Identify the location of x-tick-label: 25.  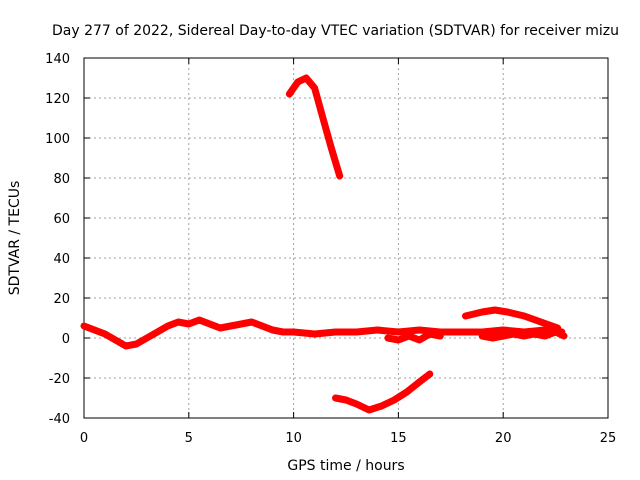
(608, 438).